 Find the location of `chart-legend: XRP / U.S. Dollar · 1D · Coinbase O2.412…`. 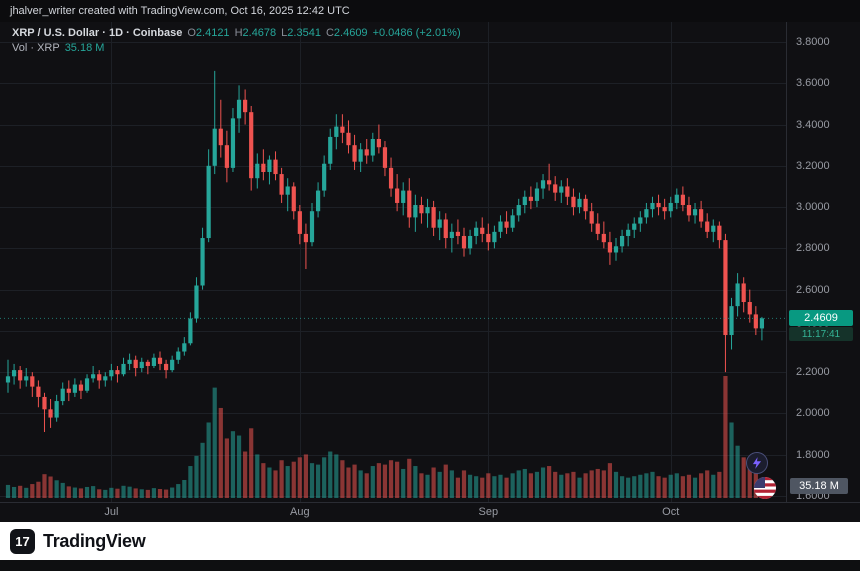

chart-legend: XRP / U.S. Dollar · 1D · Coinbase O2.412… is located at coordinates (236, 41).